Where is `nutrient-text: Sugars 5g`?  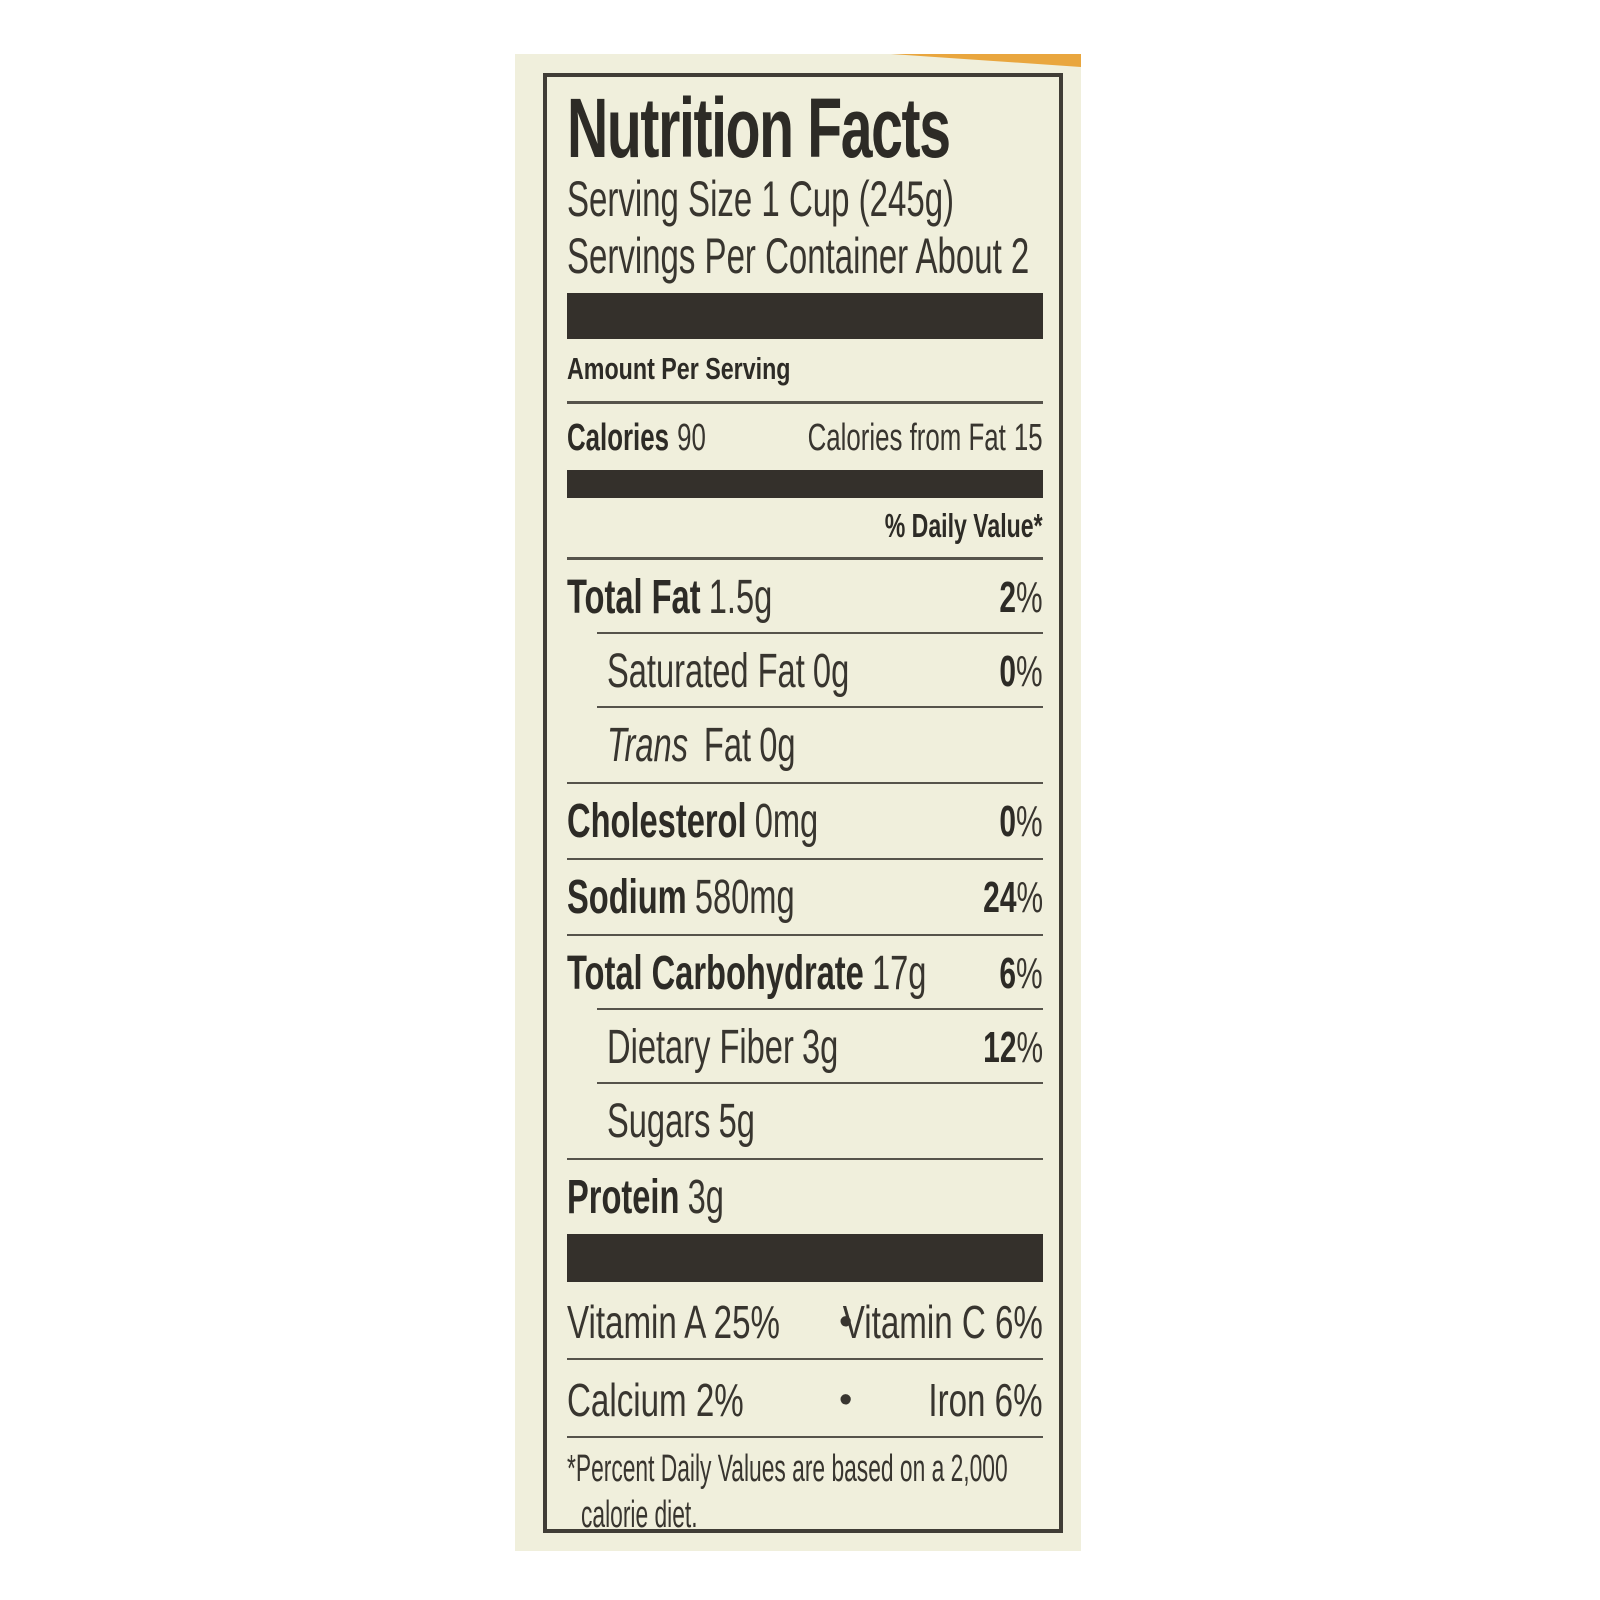
nutrient-text: Sugars 5g is located at coordinates (681, 1122).